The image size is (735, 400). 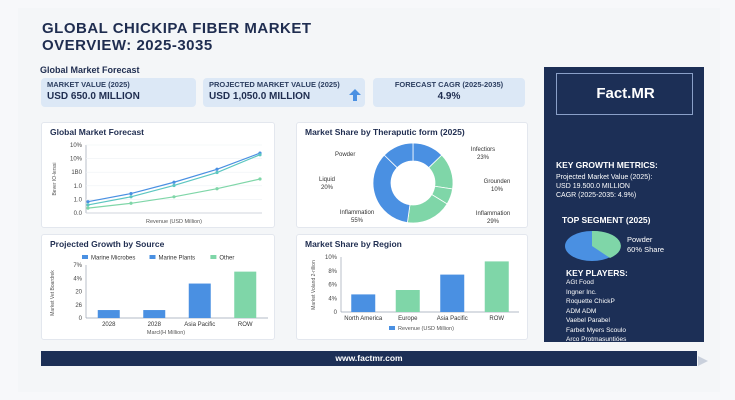 I want to click on chart-title: Global Market Forecast, so click(x=97, y=132).